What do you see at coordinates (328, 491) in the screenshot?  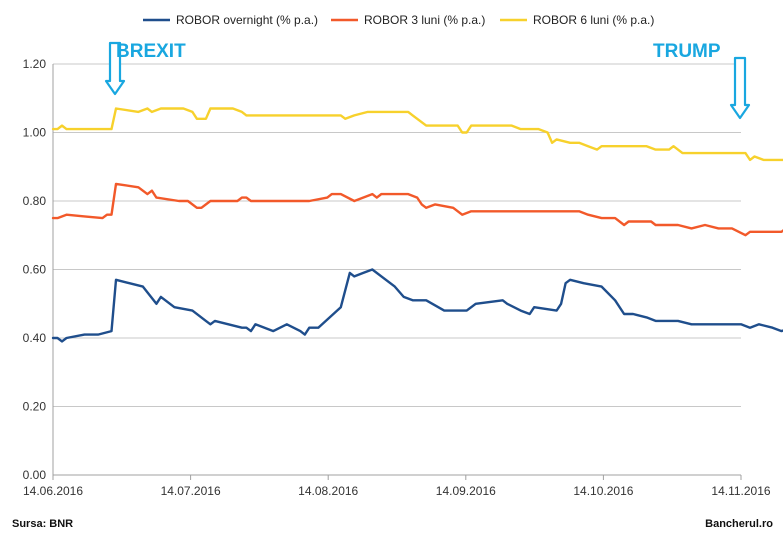 I see `x-tick-label: 14.08.2016` at bounding box center [328, 491].